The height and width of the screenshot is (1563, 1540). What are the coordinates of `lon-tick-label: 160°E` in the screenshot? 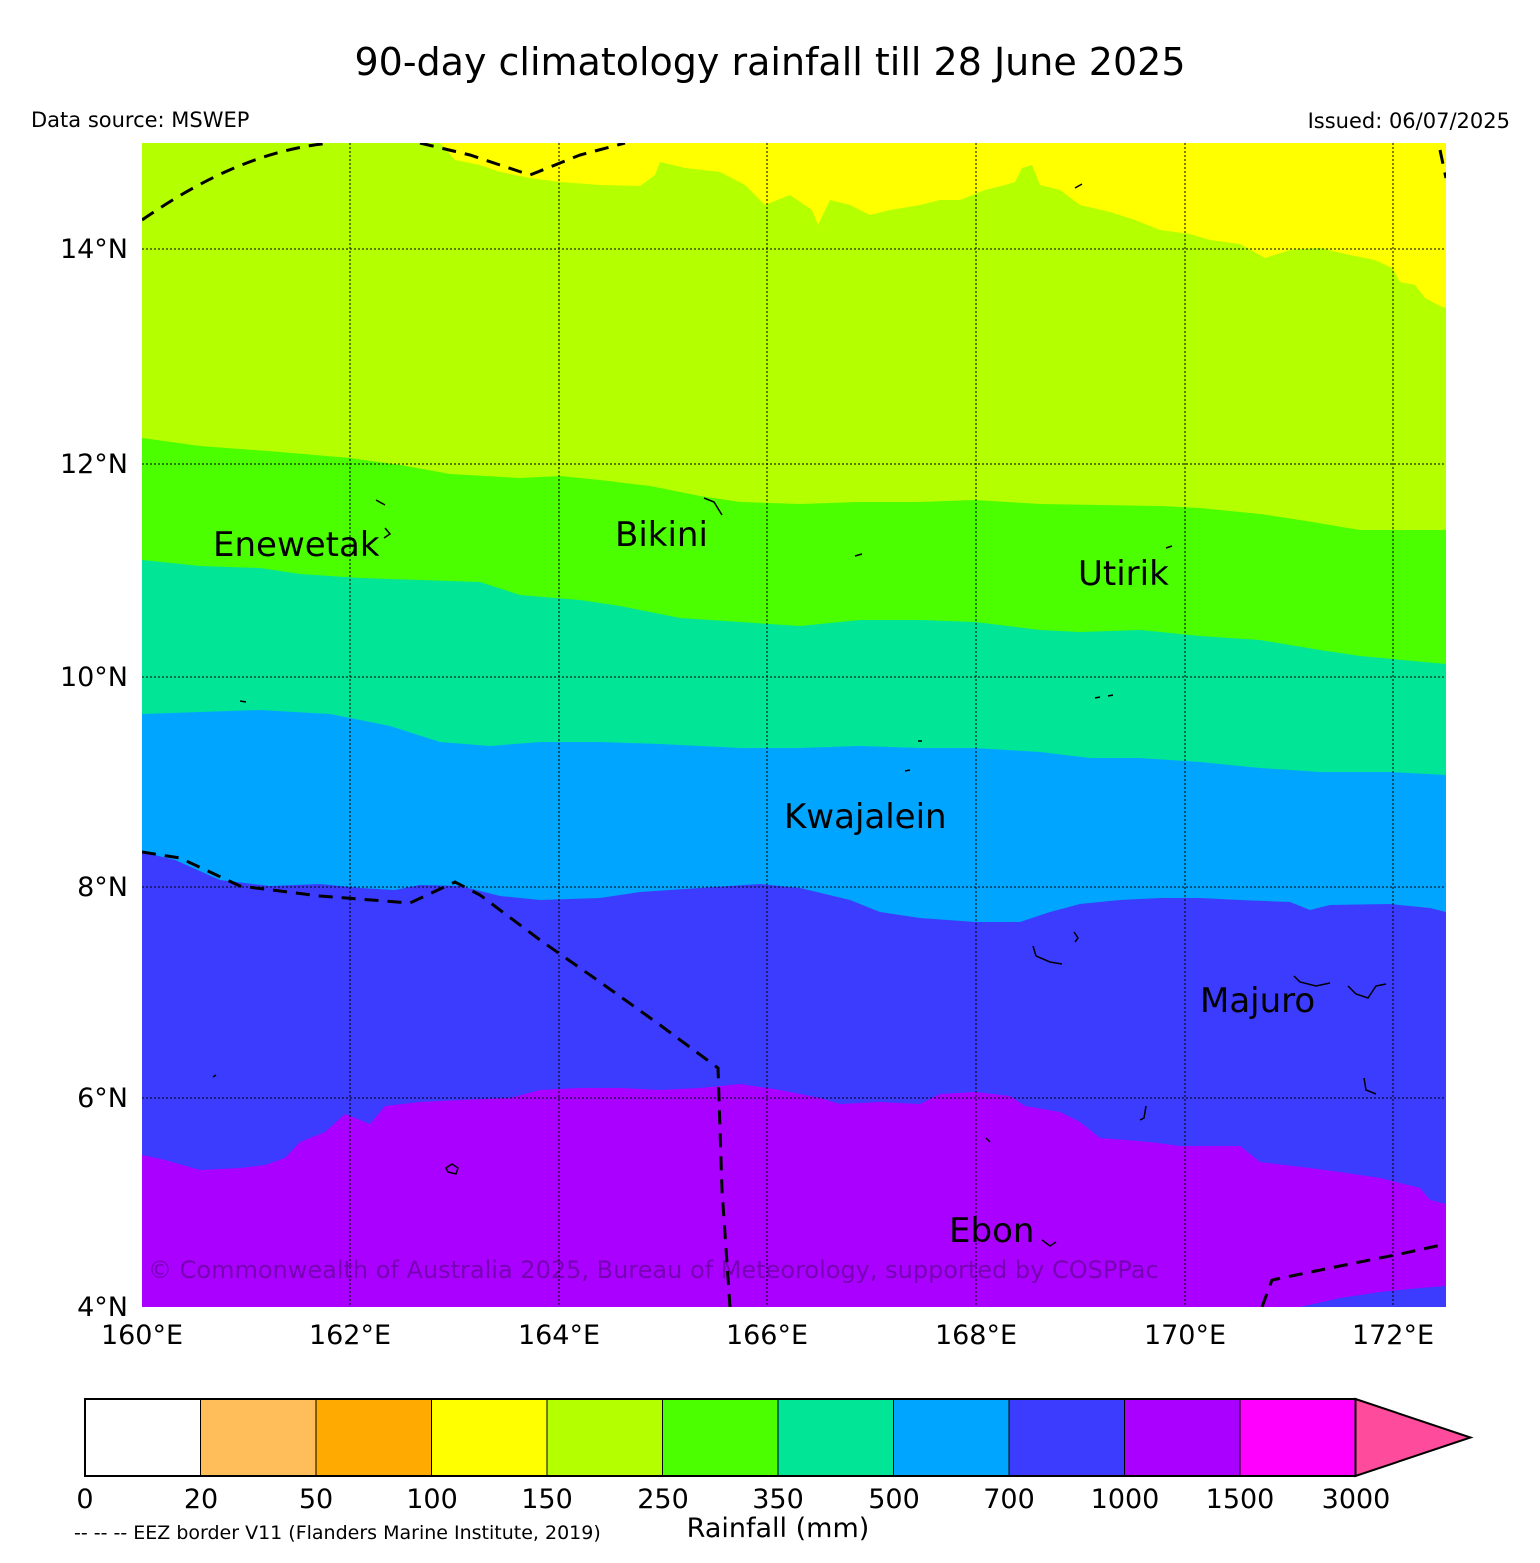 It's located at (142, 1335).